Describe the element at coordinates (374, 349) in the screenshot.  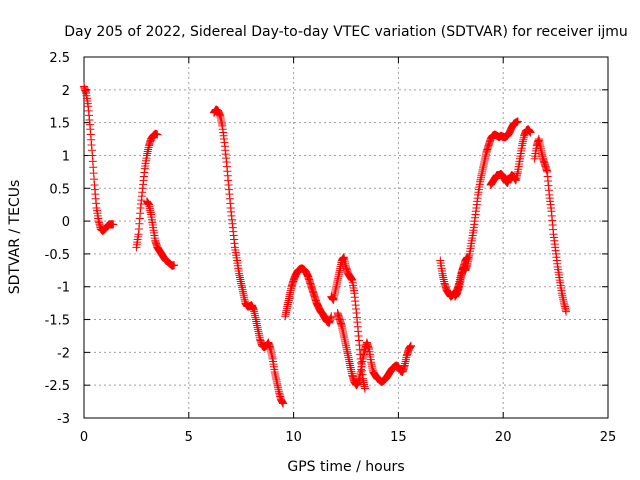
I see `series-arc7` at that location.